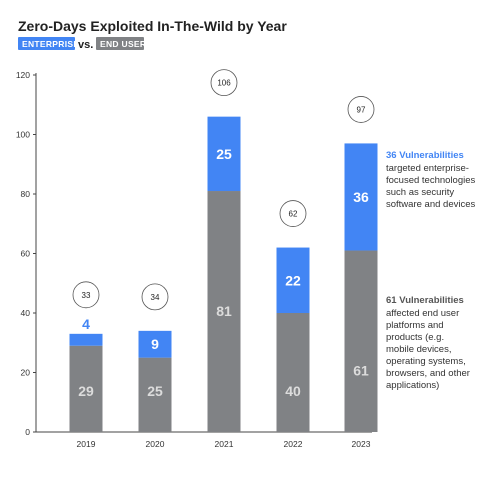 The height and width of the screenshot is (488, 502). Describe the element at coordinates (425, 155) in the screenshot. I see `annotation-enterprise-heading: 36 Vulnerabilities` at that location.